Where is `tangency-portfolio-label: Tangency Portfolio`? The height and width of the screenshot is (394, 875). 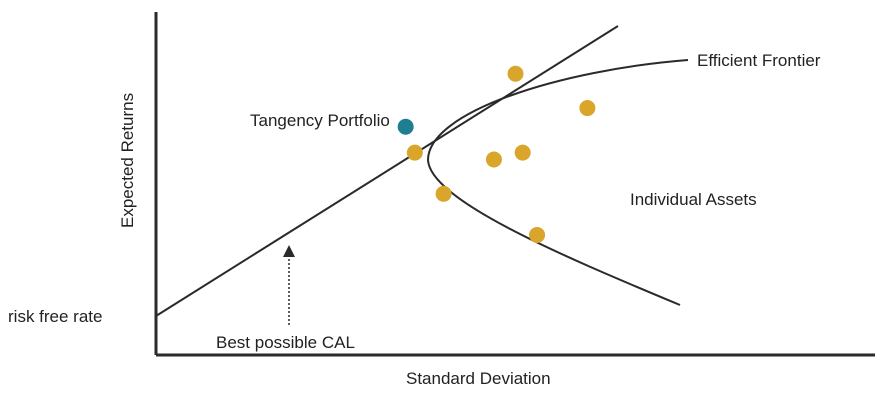 tangency-portfolio-label: Tangency Portfolio is located at coordinates (320, 120).